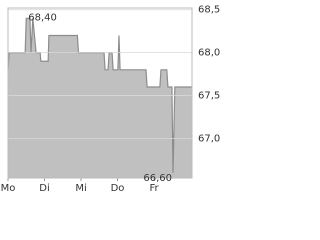 Image resolution: width=320 pixels, height=240 pixels. What do you see at coordinates (157, 178) in the screenshot?
I see `annotation: 66,60` at bounding box center [157, 178].